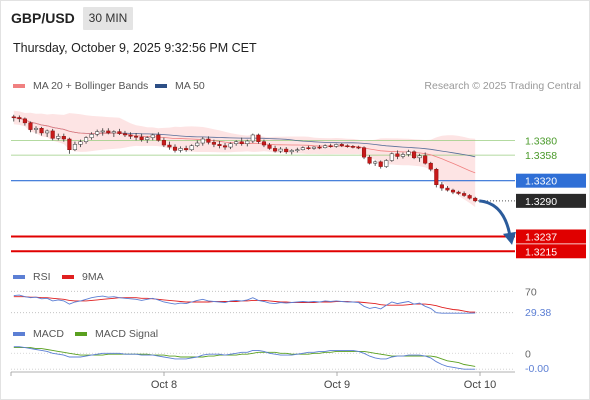 This screenshot has width=590, height=400. What do you see at coordinates (19, 277) in the screenshot?
I see `rsi-swatch` at bounding box center [19, 277].